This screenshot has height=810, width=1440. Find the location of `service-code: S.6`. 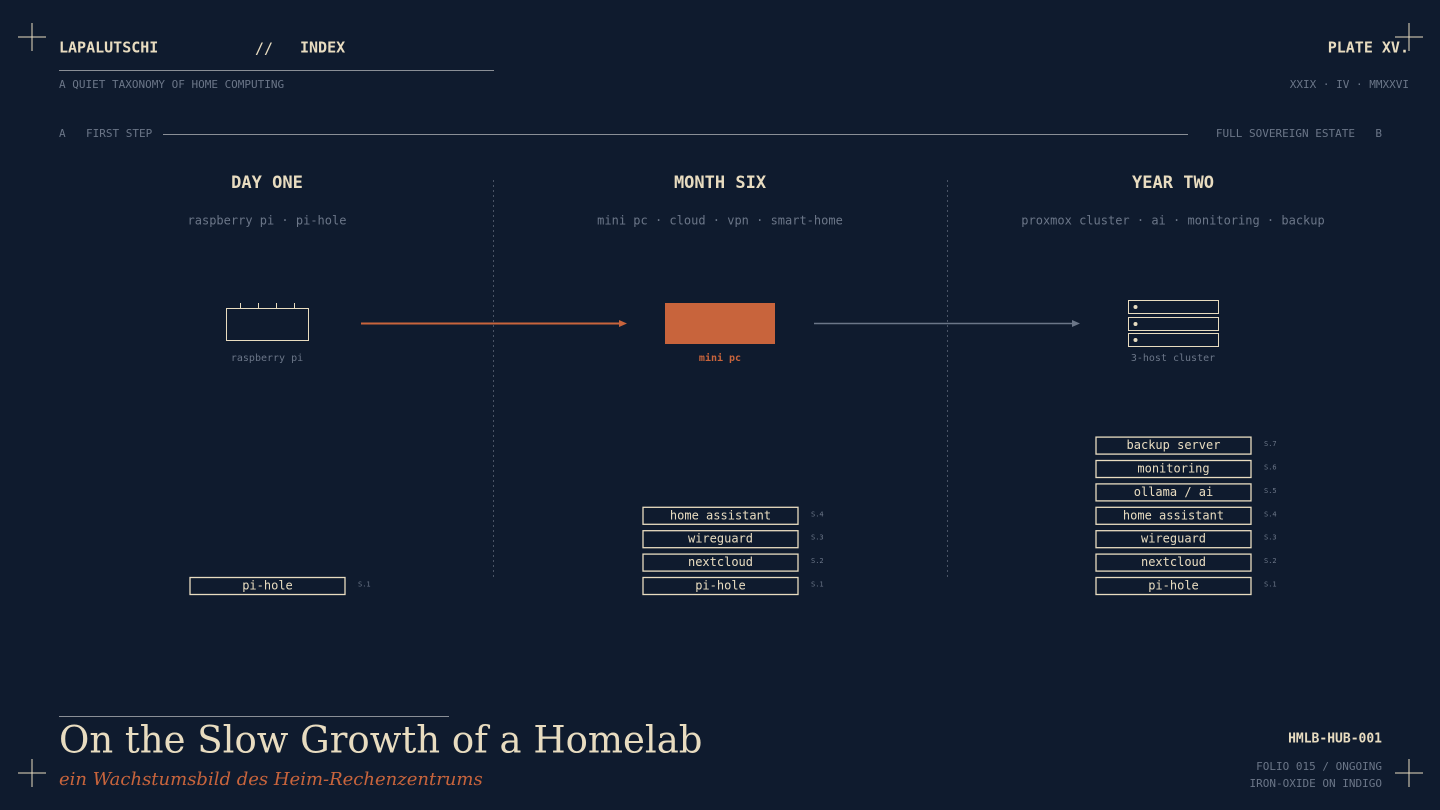

service-code: S.6 is located at coordinates (1270, 468).